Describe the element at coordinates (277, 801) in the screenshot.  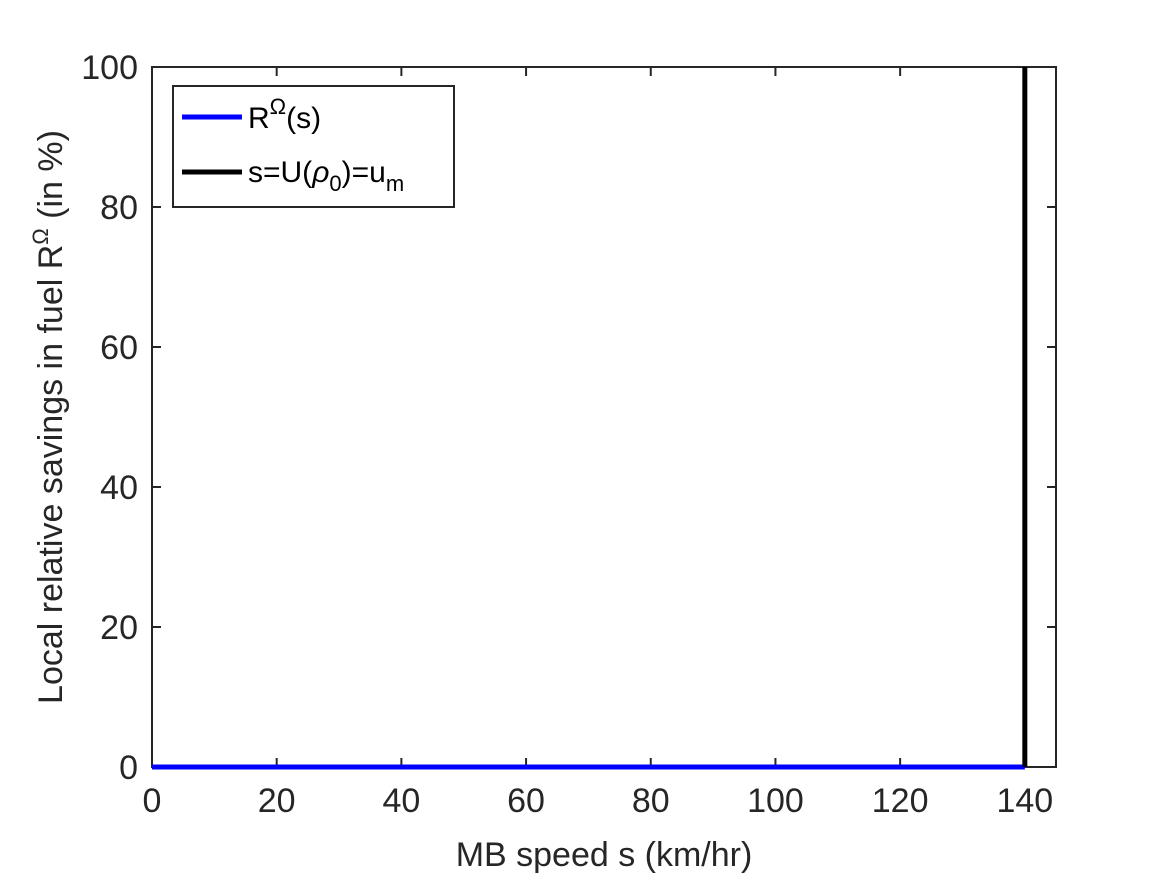
I see `x-tick-label-20: 20` at that location.